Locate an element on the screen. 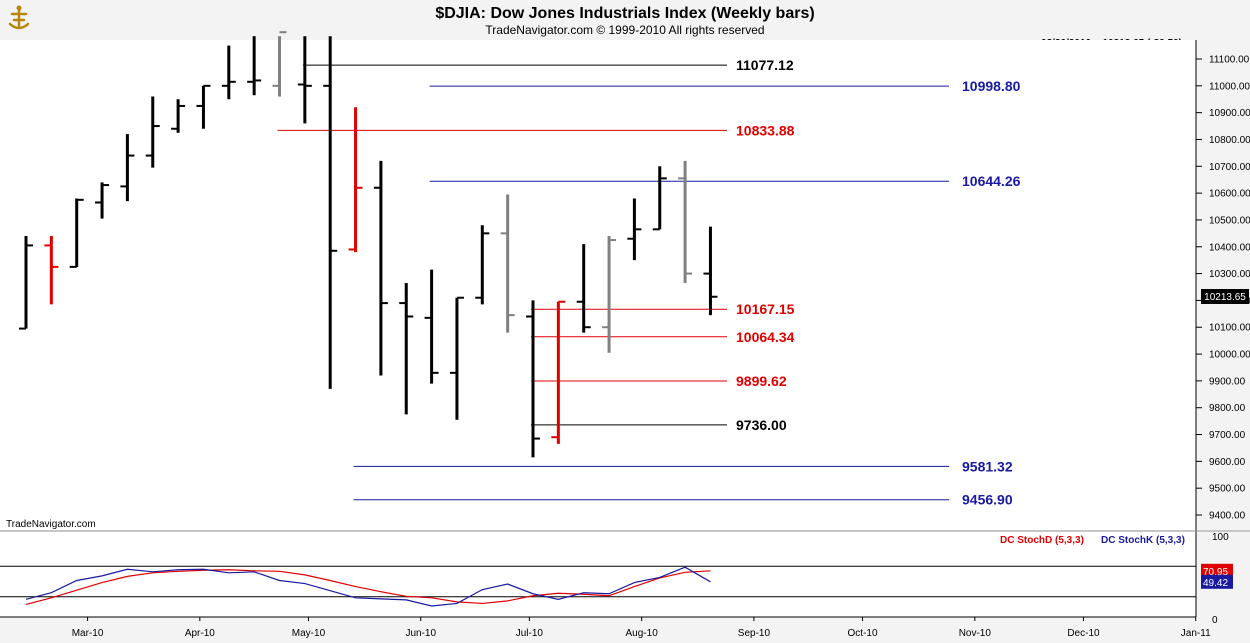  indicator-value-label: 70.95 is located at coordinates (1215, 572).